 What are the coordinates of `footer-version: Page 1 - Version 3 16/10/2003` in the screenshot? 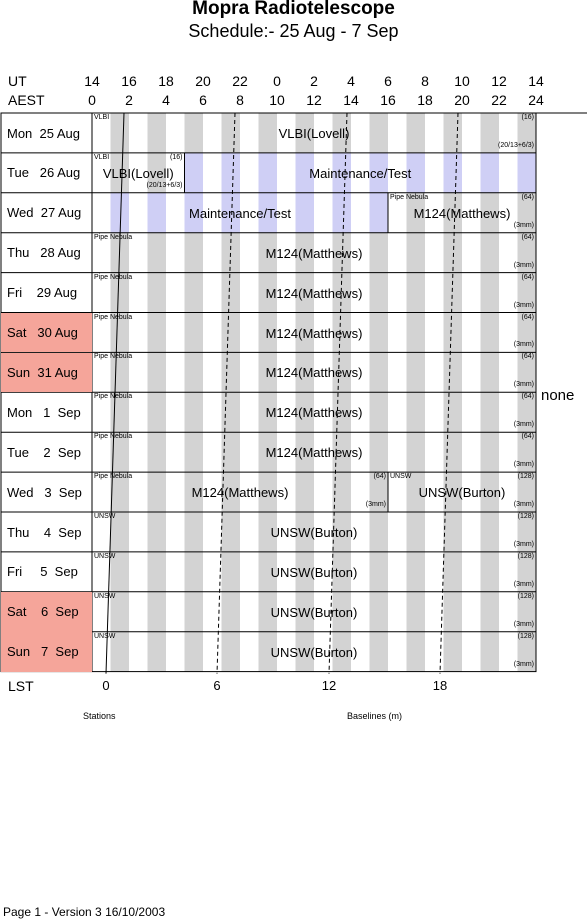 It's located at (84, 912).